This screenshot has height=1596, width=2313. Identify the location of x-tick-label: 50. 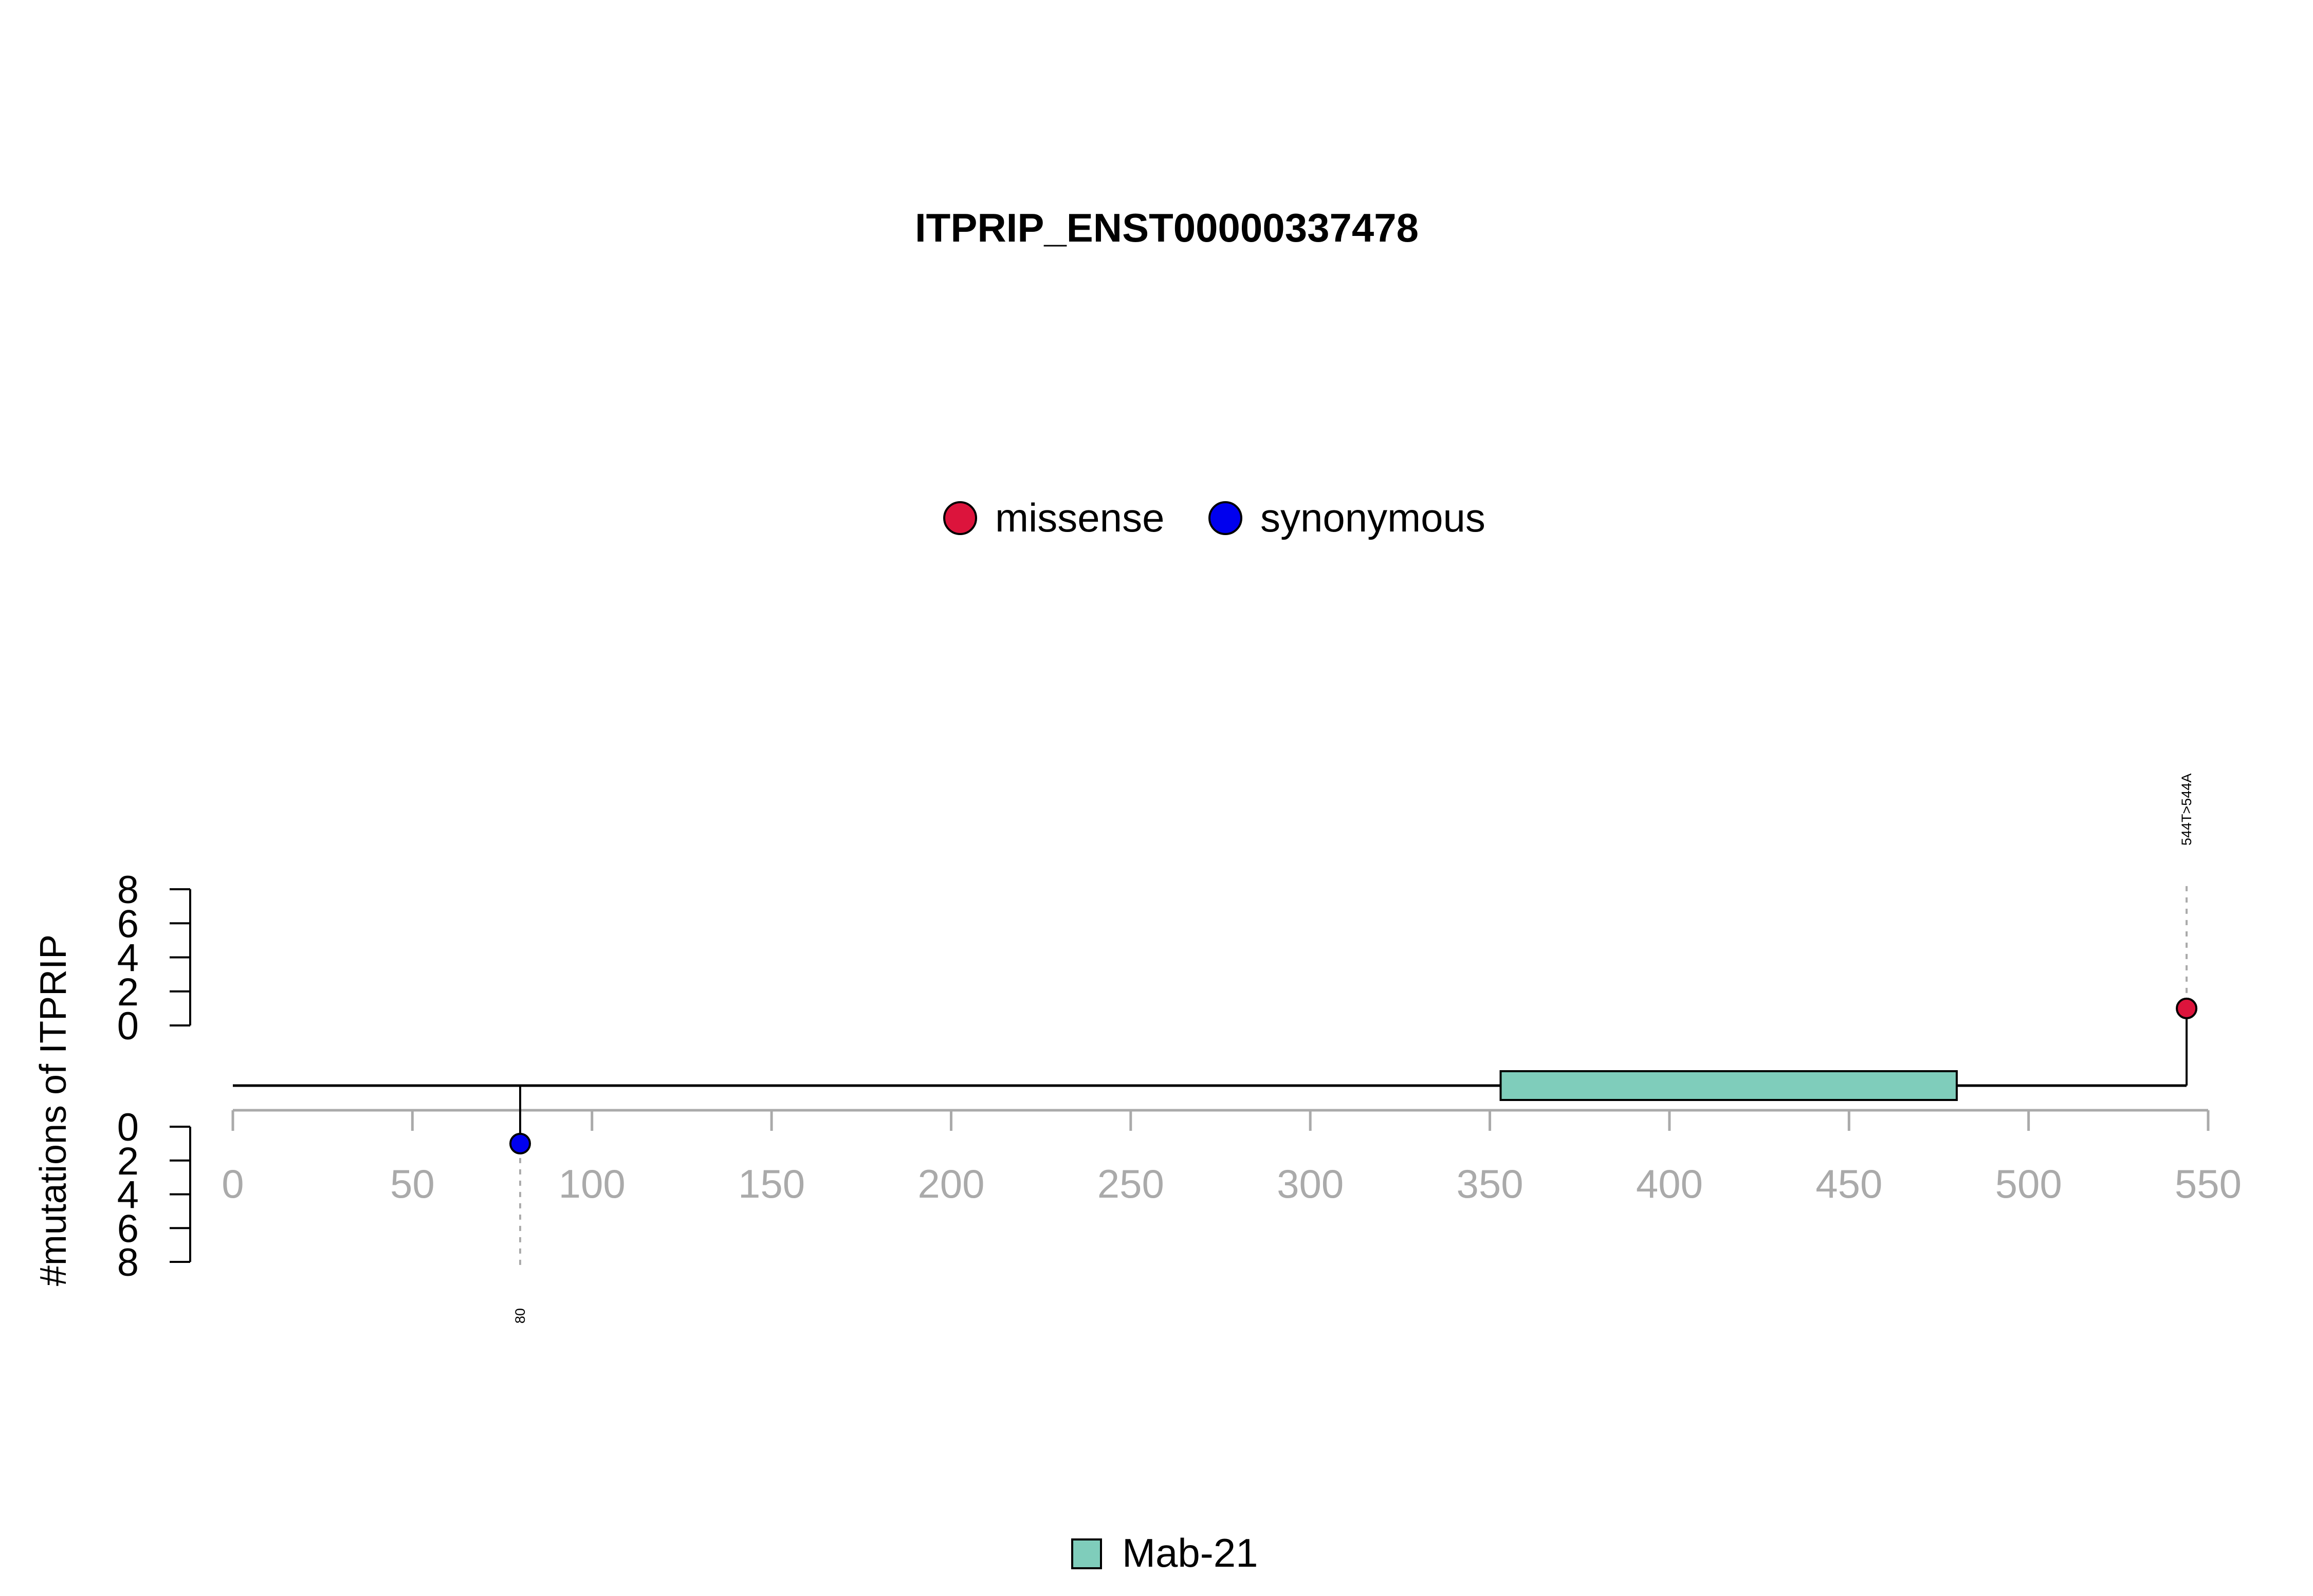
(412, 1184).